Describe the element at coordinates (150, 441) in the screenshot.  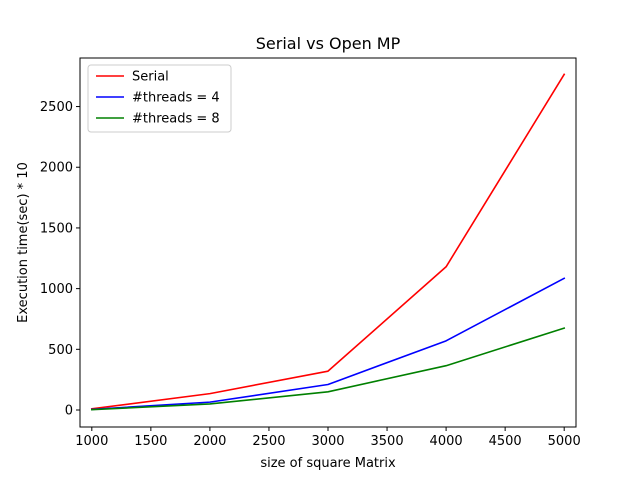
I see `x-tick-label: 1500` at that location.